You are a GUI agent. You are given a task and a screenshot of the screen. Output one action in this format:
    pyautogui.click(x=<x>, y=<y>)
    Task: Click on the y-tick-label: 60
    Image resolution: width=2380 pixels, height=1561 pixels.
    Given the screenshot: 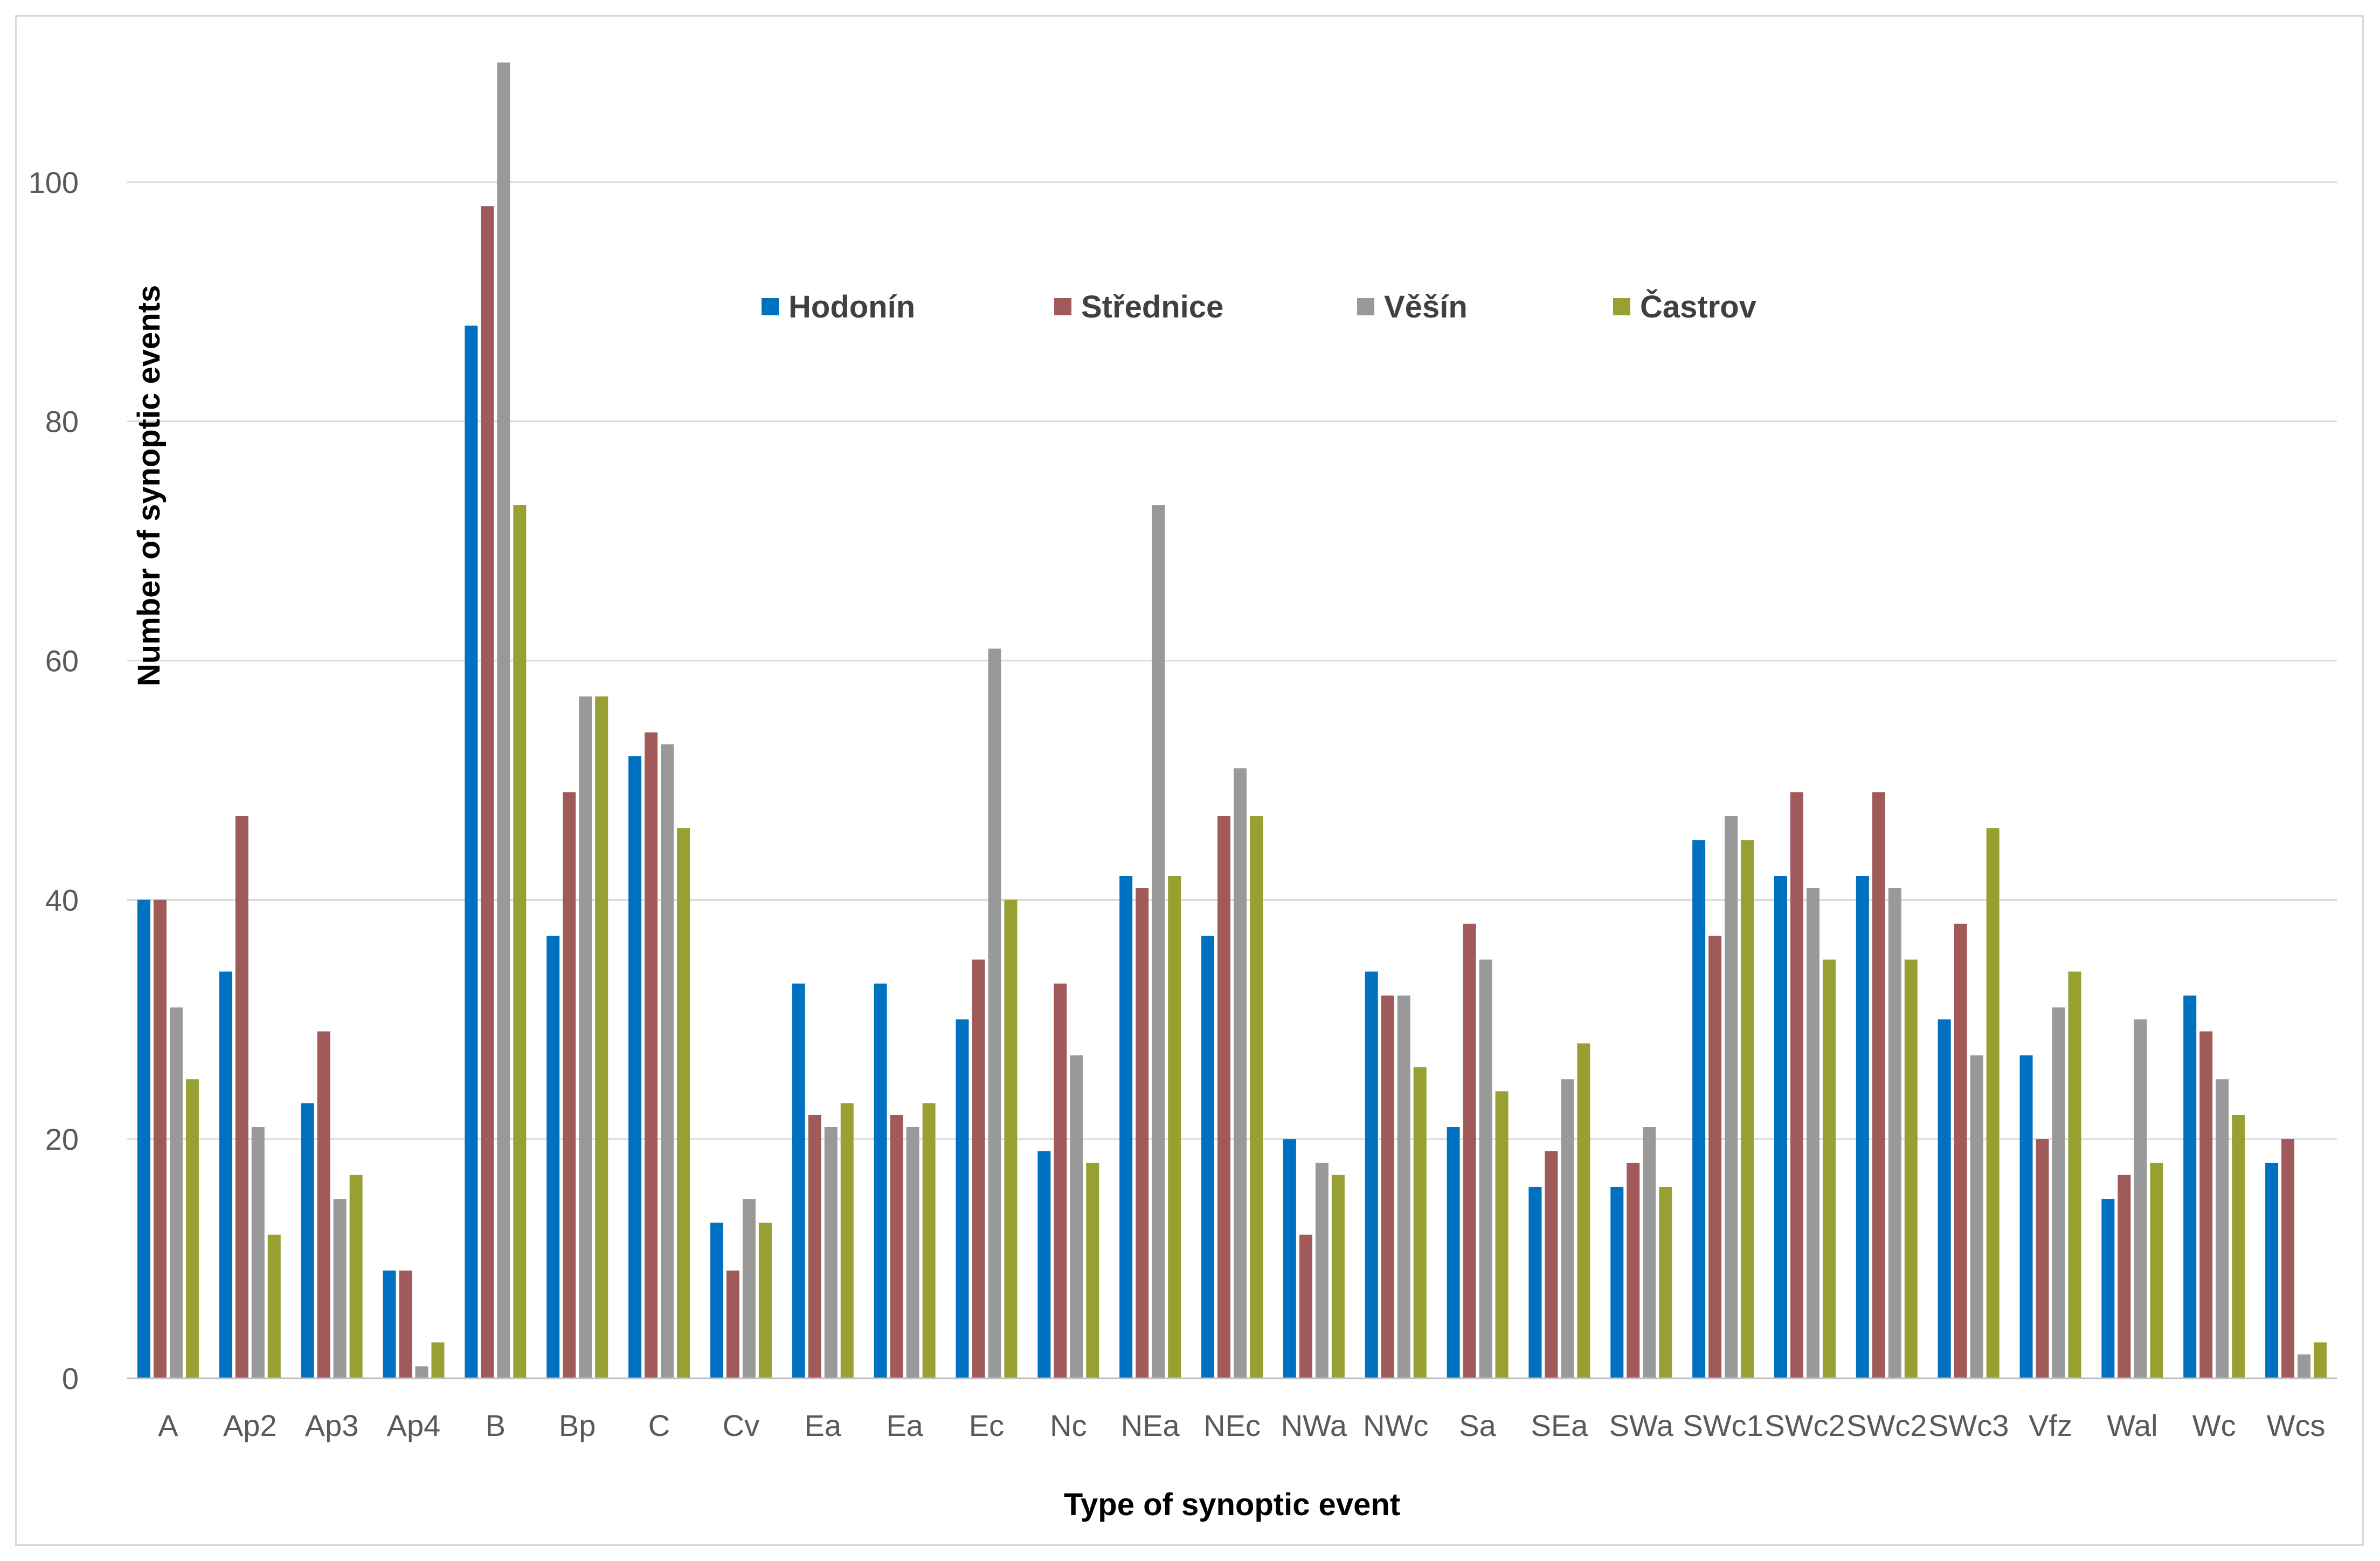 What is the action you would take?
    pyautogui.click(x=62, y=661)
    